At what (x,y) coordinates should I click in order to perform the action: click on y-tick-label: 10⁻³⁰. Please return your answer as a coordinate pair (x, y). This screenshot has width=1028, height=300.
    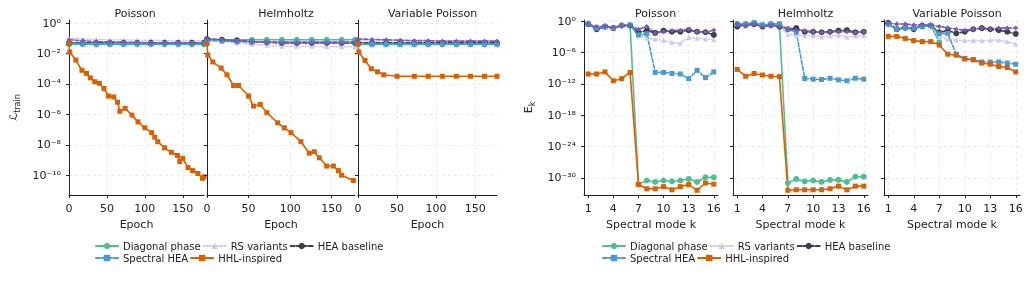
    Looking at the image, I should click on (562, 178).